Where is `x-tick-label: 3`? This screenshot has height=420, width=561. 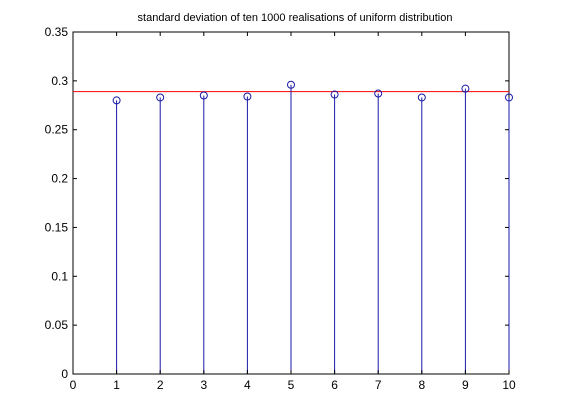 x-tick-label: 3 is located at coordinates (203, 385).